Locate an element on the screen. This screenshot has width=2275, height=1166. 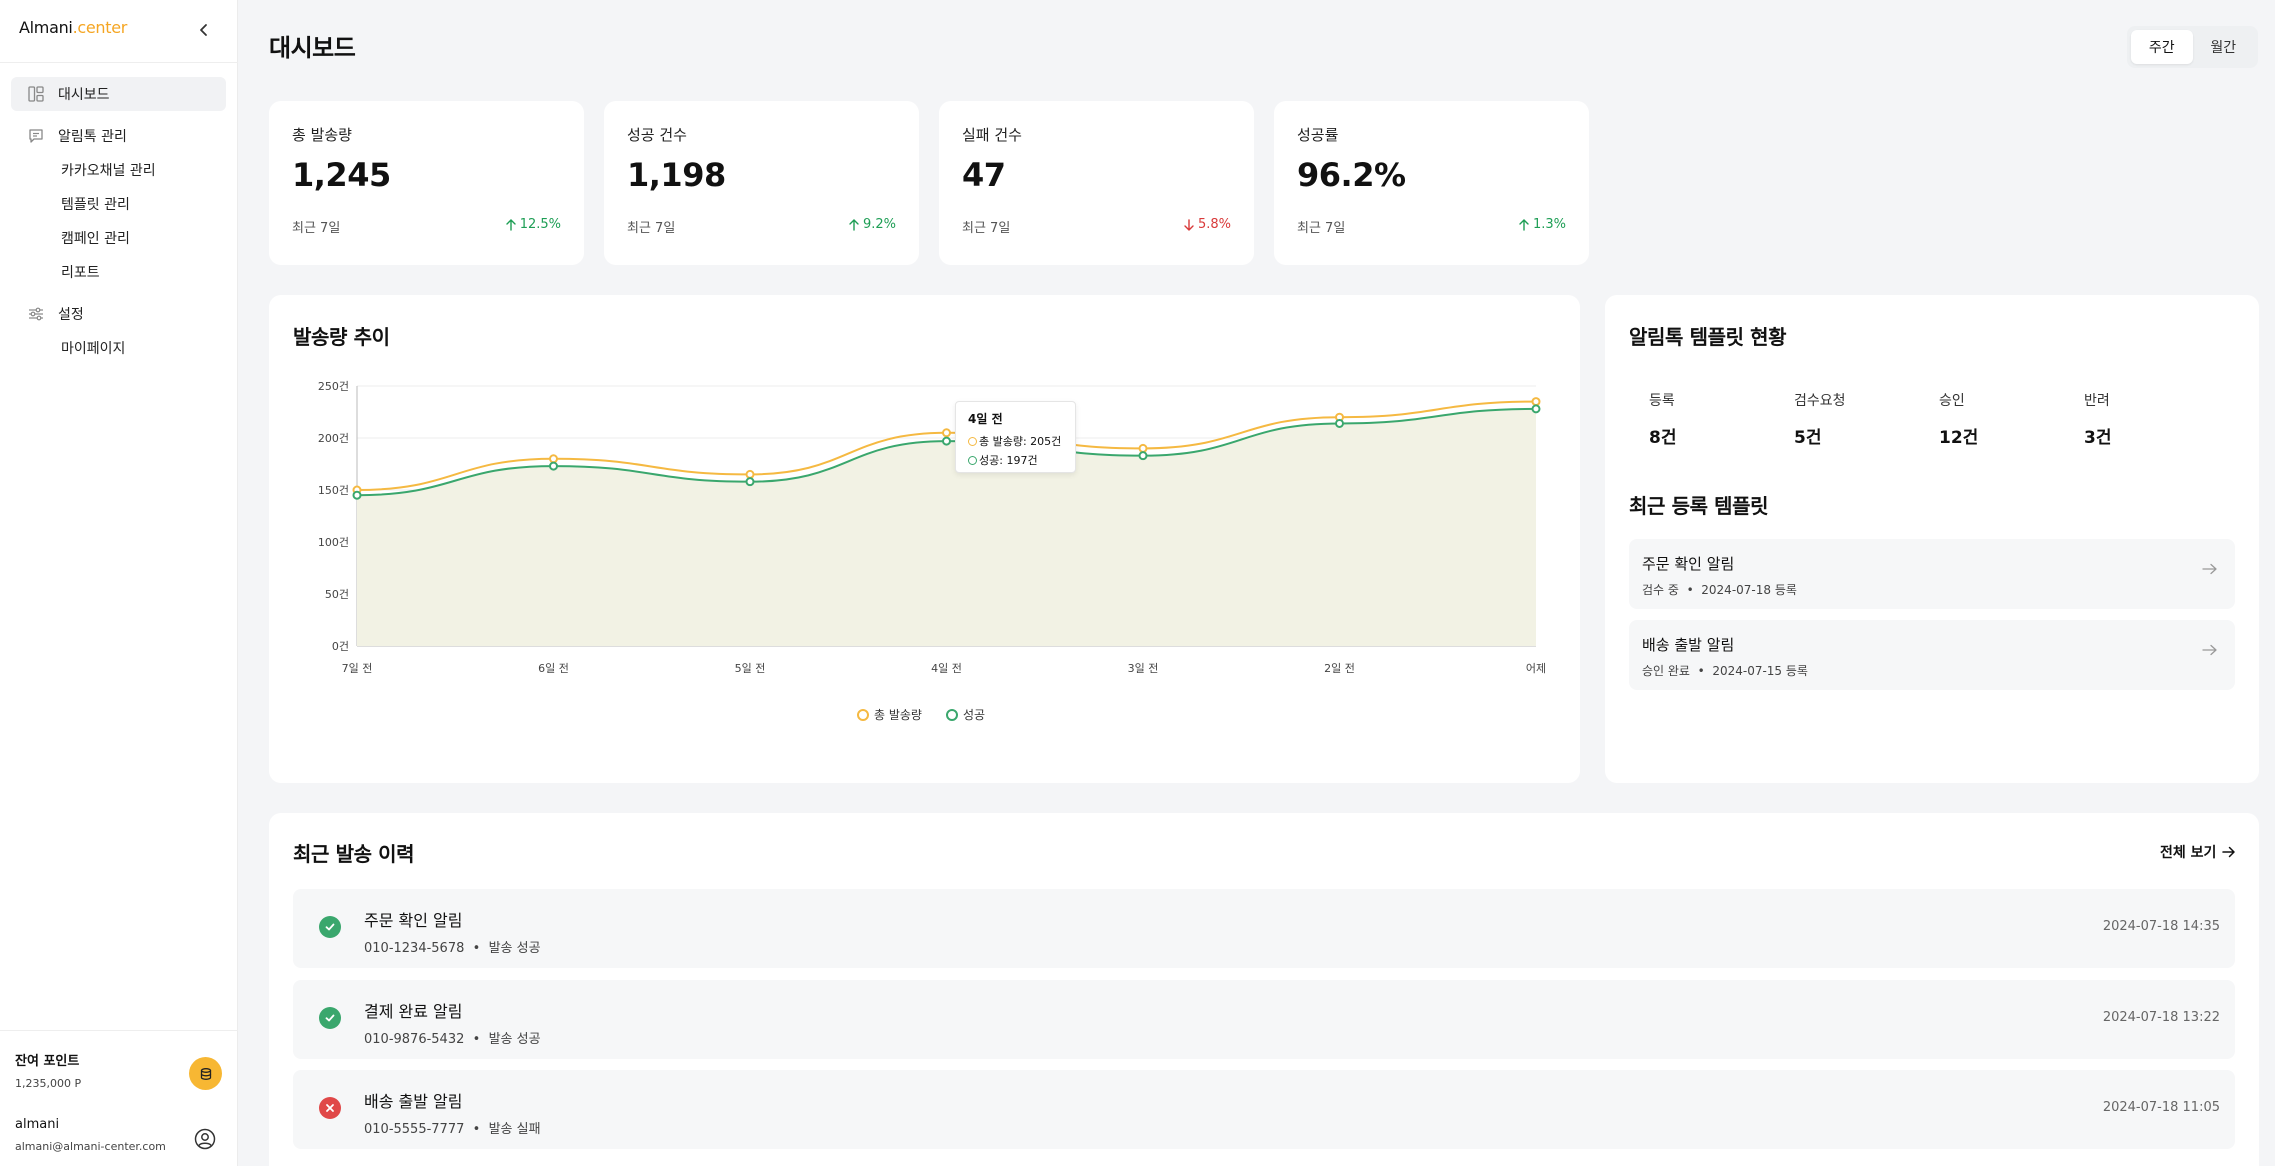
coin-button is located at coordinates (205, 1073).